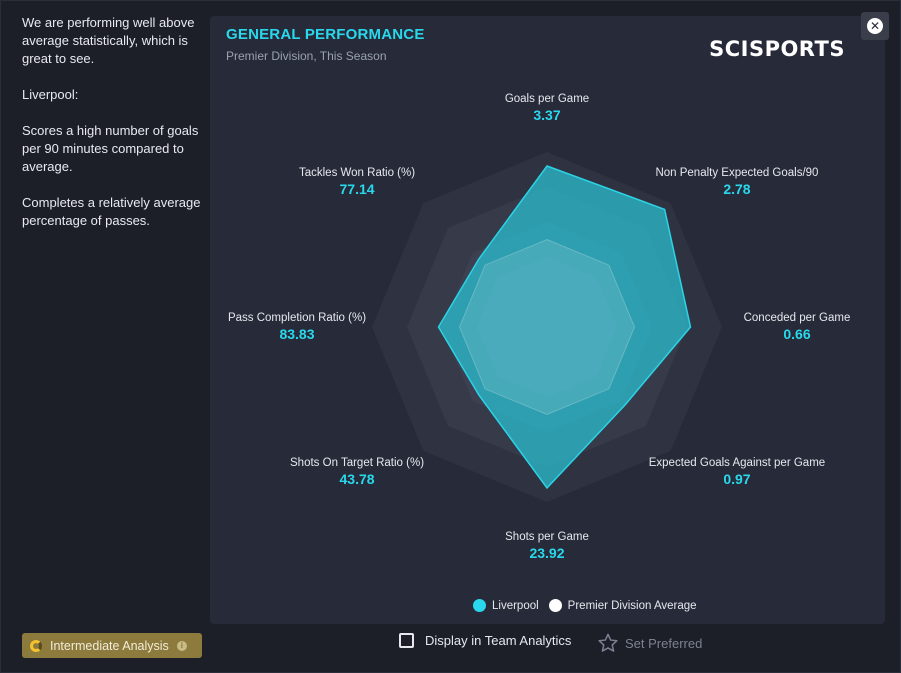 The width and height of the screenshot is (901, 673). Describe the element at coordinates (297, 318) in the screenshot. I see `metric-label: Pass Completion Ratio (%)` at that location.